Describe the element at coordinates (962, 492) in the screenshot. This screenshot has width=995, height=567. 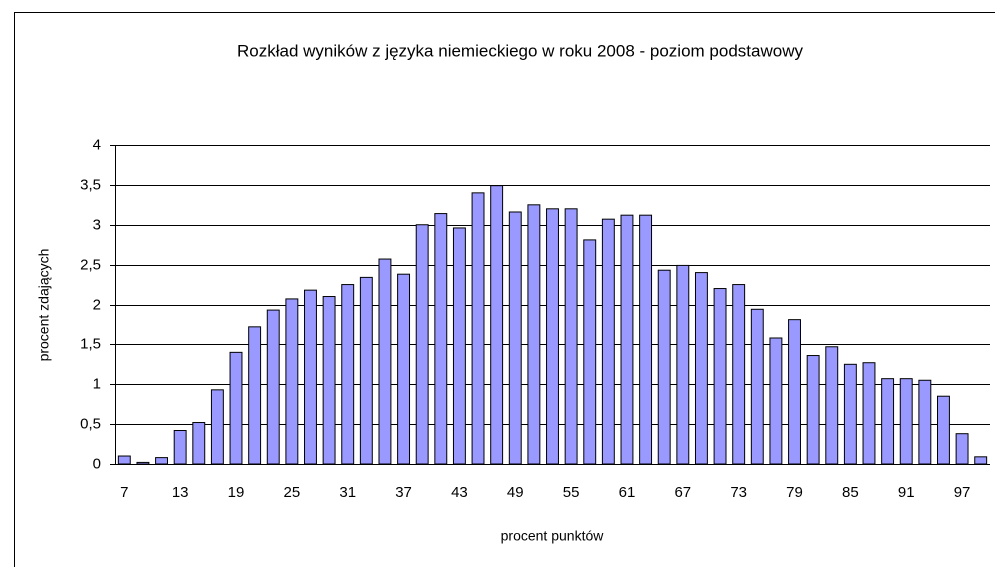
I see `x-tick-label: 97` at that location.